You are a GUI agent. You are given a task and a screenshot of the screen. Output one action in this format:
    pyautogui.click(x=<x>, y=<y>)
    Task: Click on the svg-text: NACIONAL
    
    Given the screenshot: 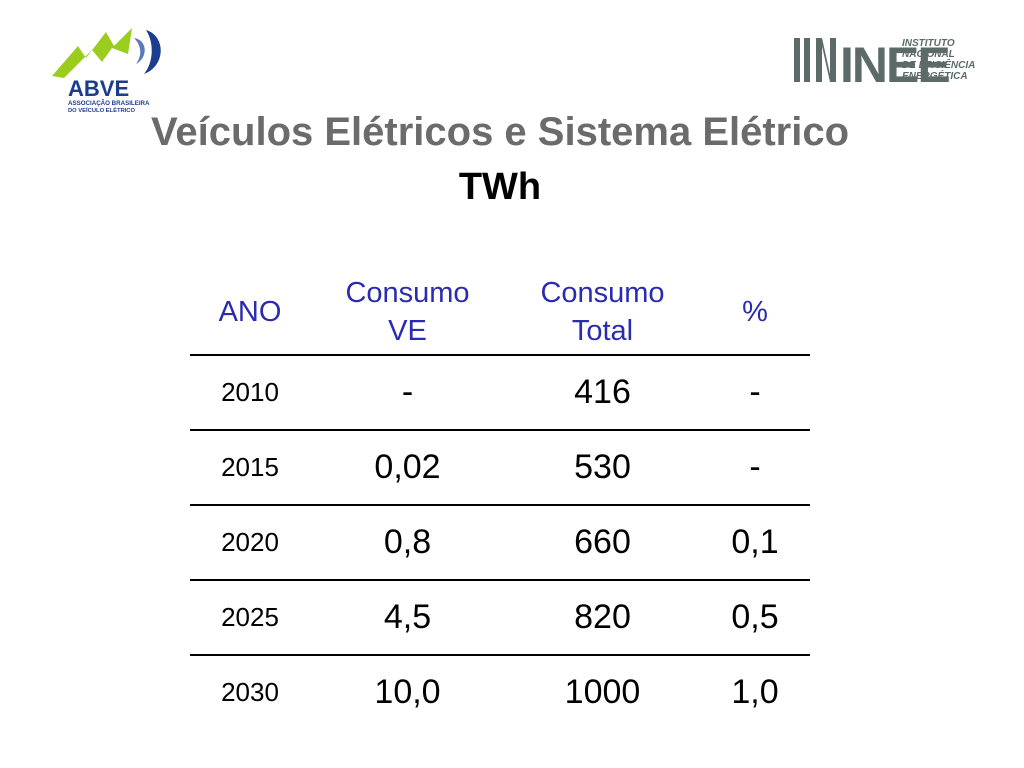 What is the action you would take?
    pyautogui.click(x=928, y=54)
    